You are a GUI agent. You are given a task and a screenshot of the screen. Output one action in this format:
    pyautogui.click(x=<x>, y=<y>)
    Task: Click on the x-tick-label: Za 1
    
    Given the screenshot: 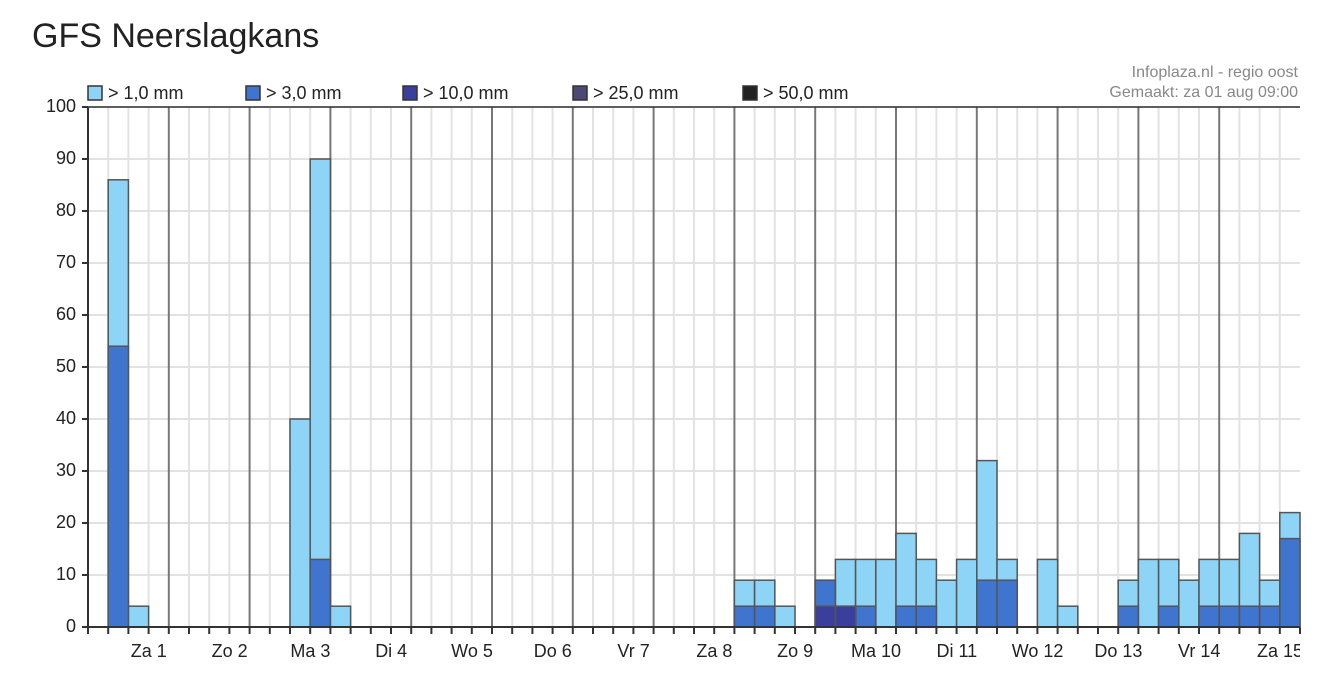 What is the action you would take?
    pyautogui.click(x=149, y=651)
    